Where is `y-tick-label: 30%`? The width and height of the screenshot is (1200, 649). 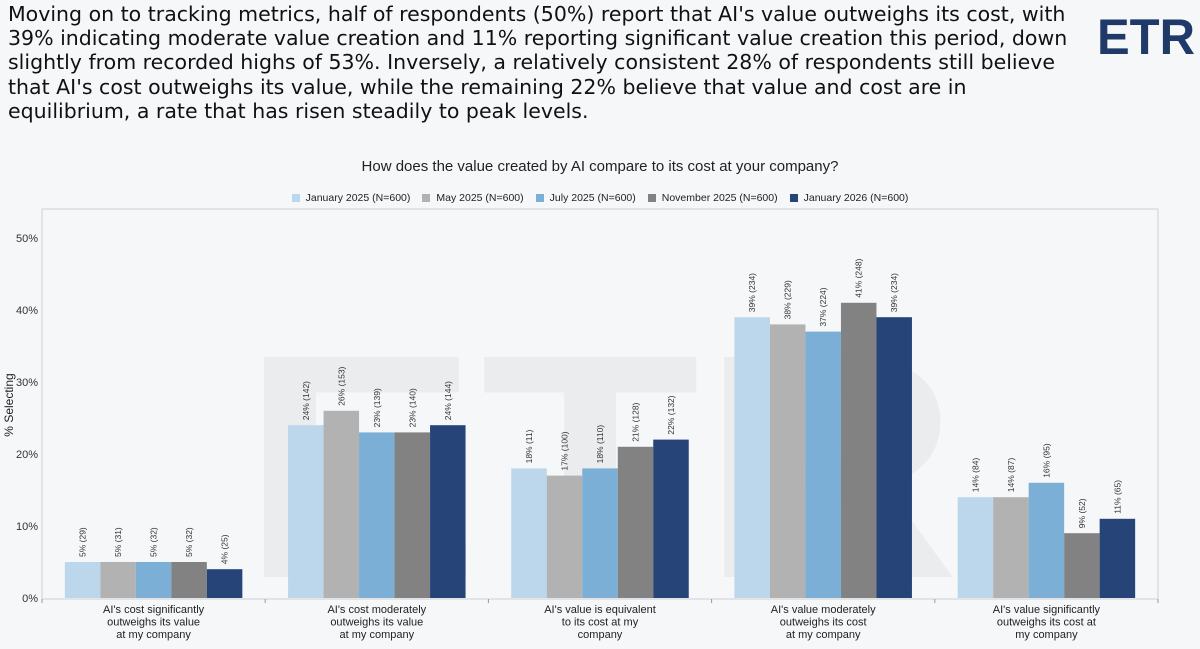
y-tick-label: 30% is located at coordinates (27, 383).